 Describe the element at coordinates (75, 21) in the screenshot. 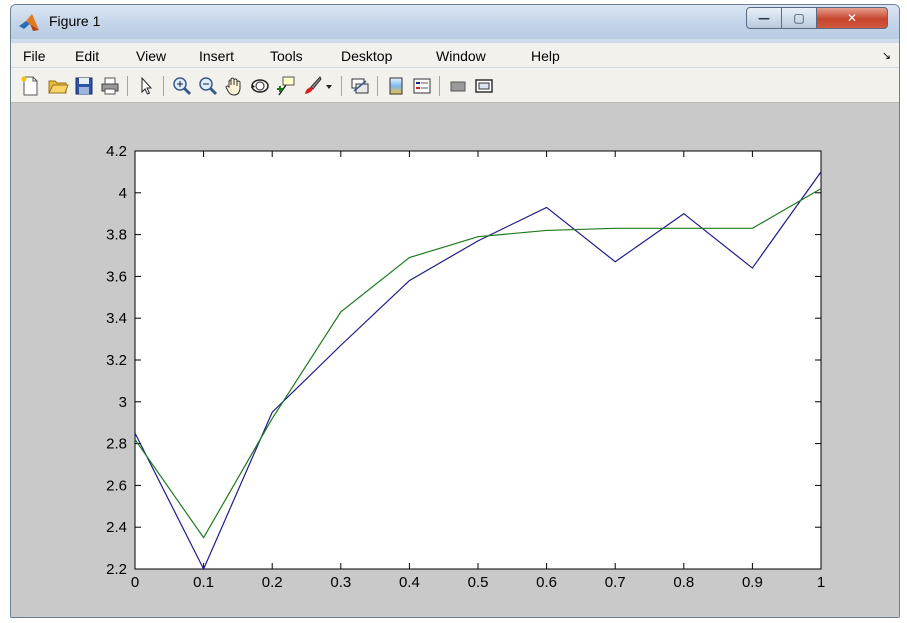

I see `window-title: Figure 1` at that location.